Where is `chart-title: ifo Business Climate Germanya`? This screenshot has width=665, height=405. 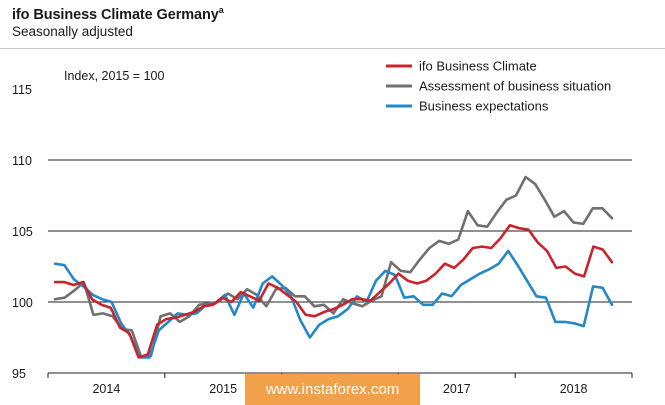
chart-title: ifo Business Climate Germanya is located at coordinates (118, 14).